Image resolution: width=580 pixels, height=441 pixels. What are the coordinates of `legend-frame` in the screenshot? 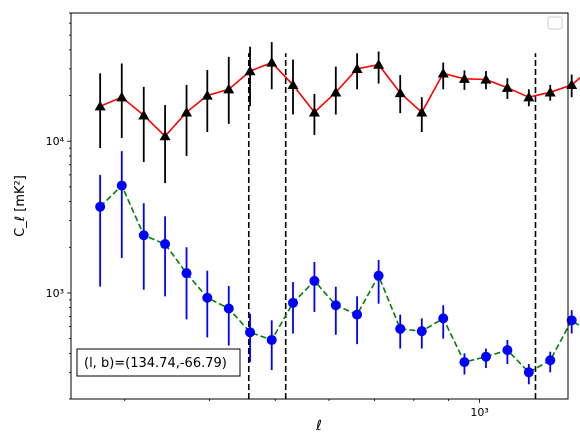 It's located at (555, 23).